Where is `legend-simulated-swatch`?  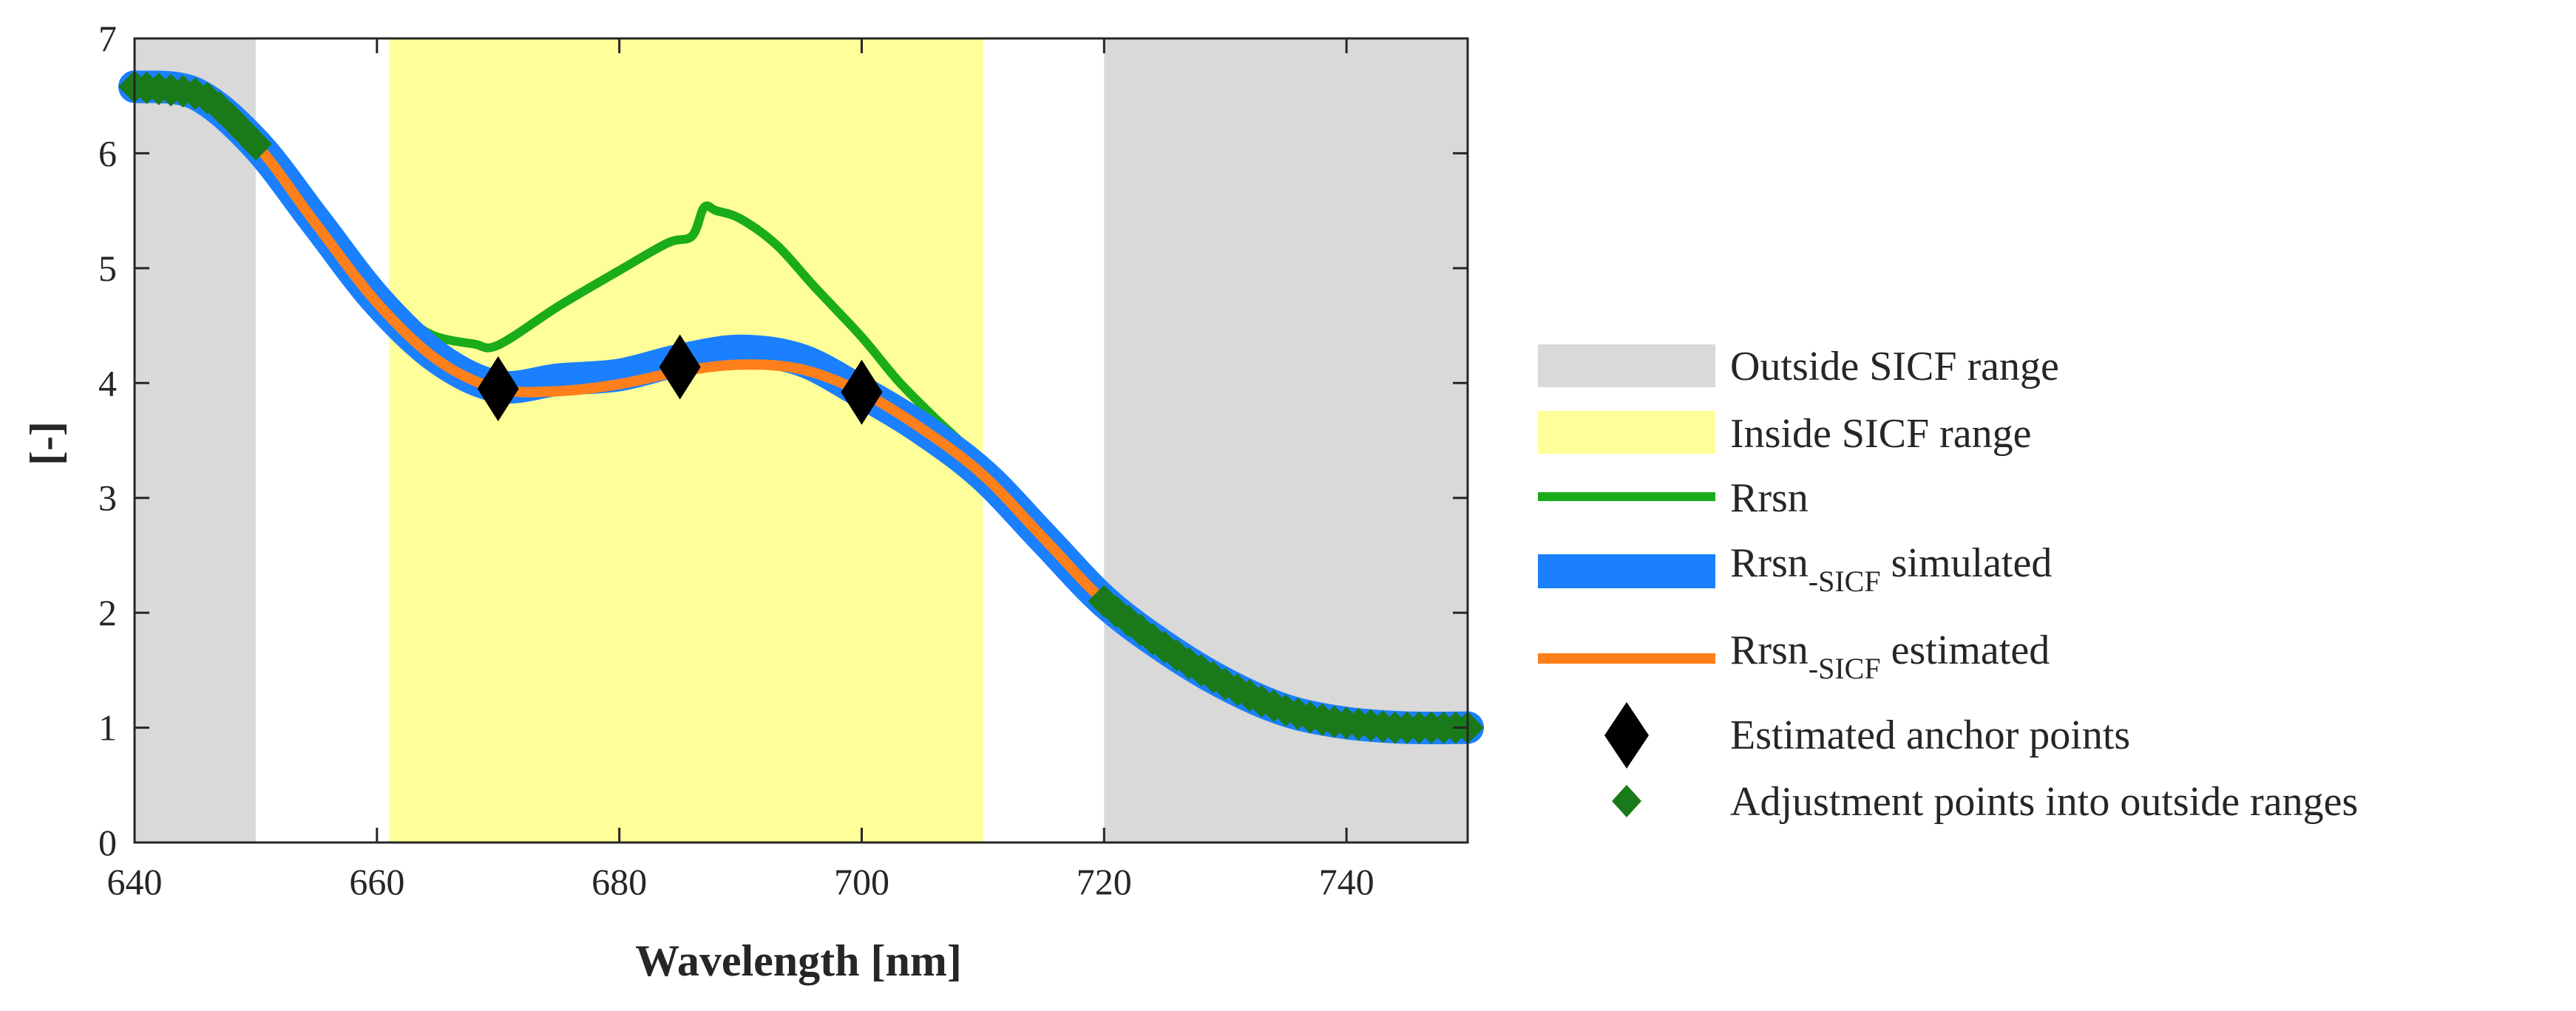 legend-simulated-swatch is located at coordinates (1626, 571).